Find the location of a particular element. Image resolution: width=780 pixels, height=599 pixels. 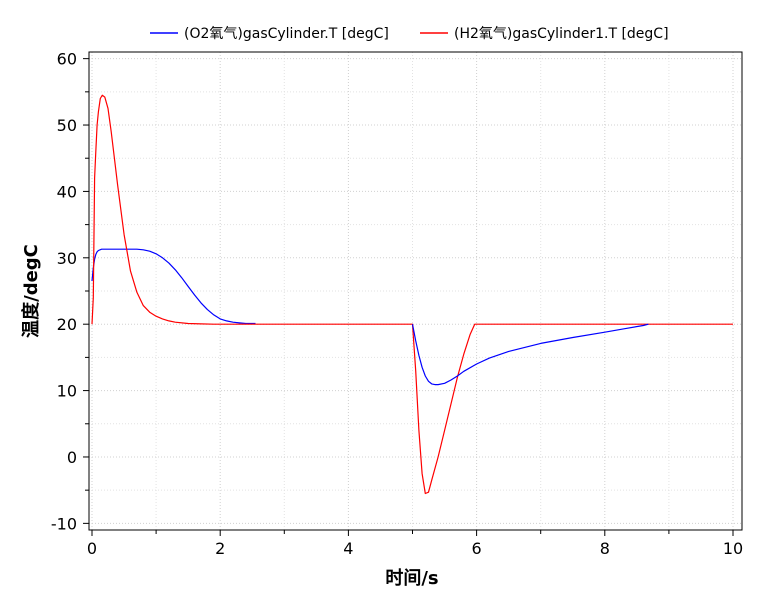

y-tick-label: 0 is located at coordinates (72, 457).